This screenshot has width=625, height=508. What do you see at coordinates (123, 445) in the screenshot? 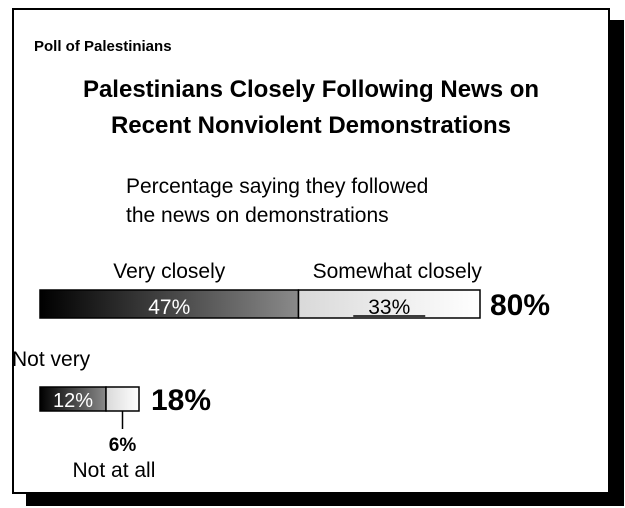
I see `data-label-not-at-all: 6%` at bounding box center [123, 445].